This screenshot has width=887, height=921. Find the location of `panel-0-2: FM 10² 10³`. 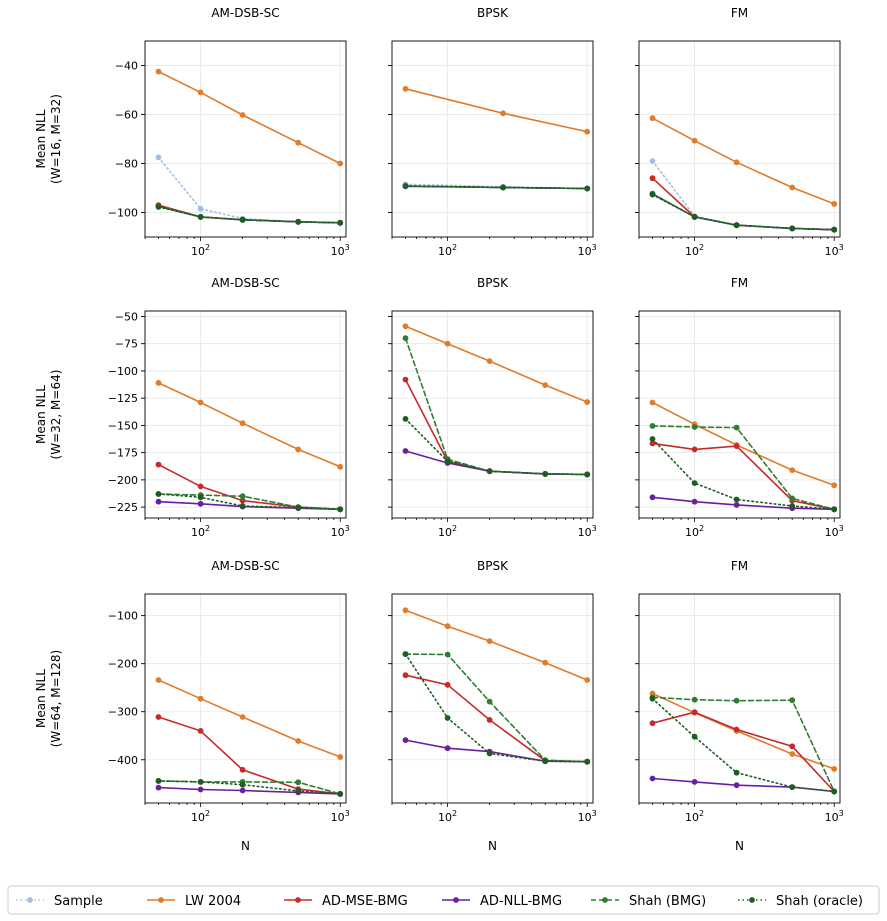

panel-0-2: FM 10² 10³ is located at coordinates (739, 132).